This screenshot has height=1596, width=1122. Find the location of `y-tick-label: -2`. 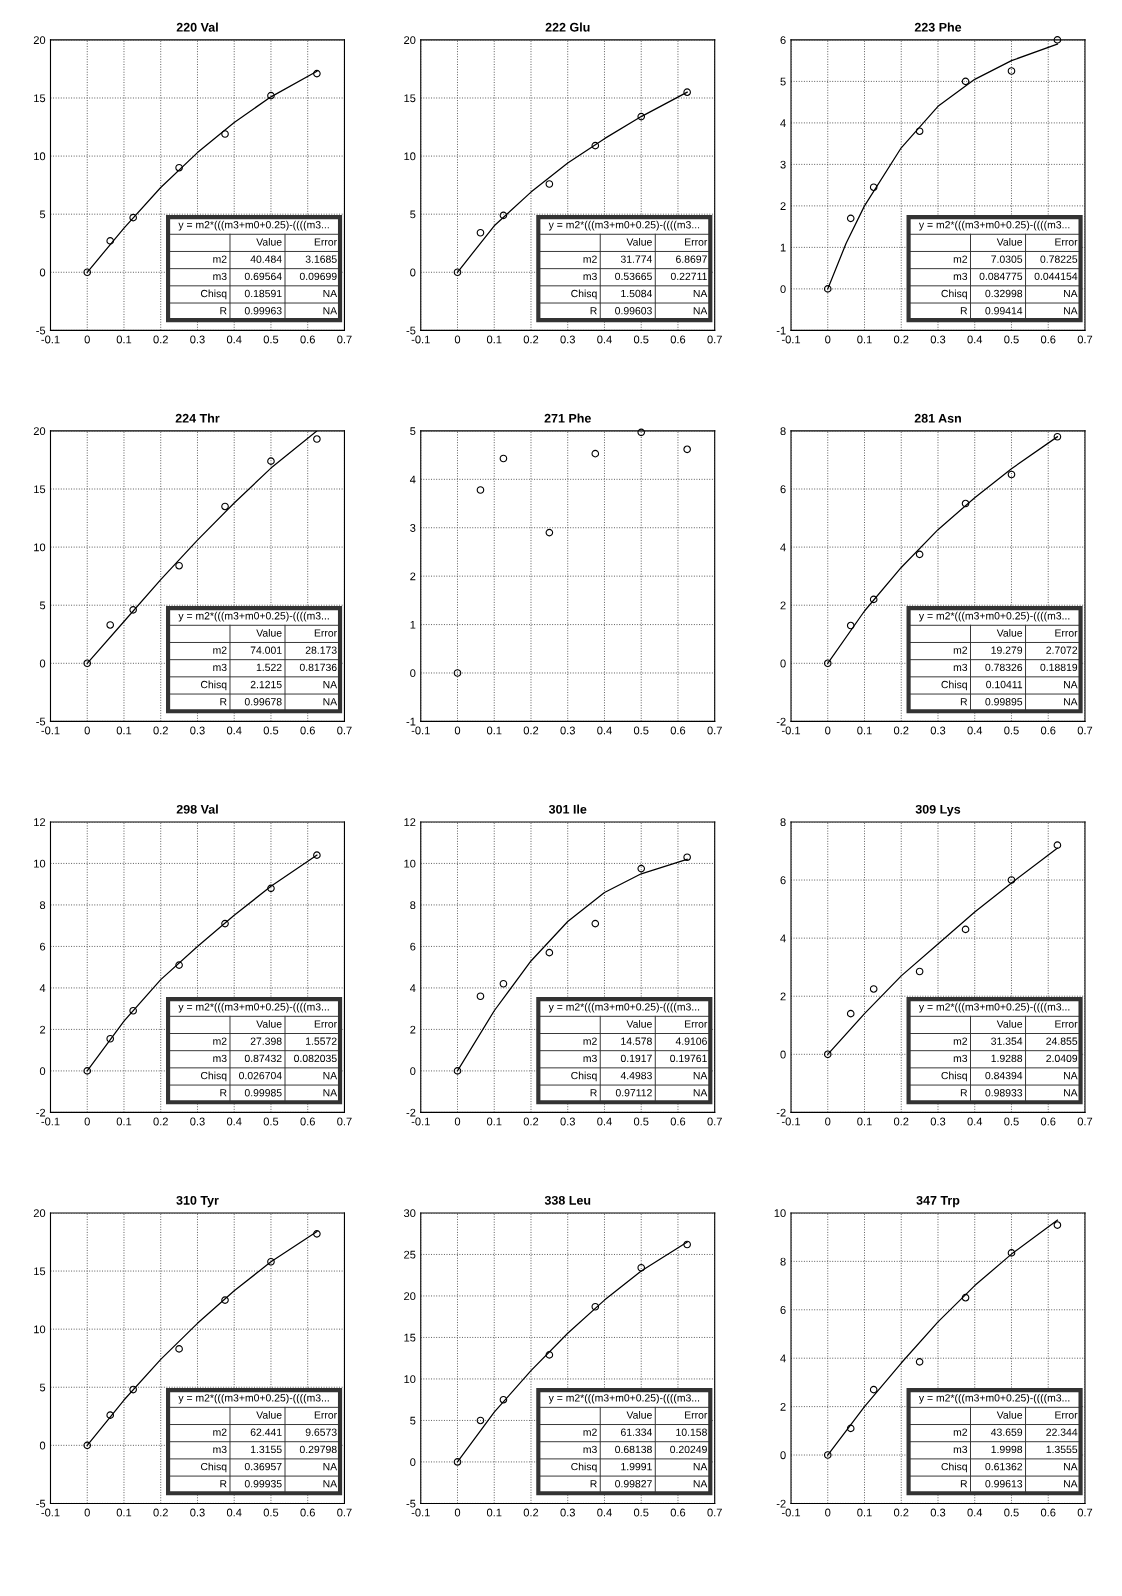

y-tick-label: -2 is located at coordinates (781, 1503).